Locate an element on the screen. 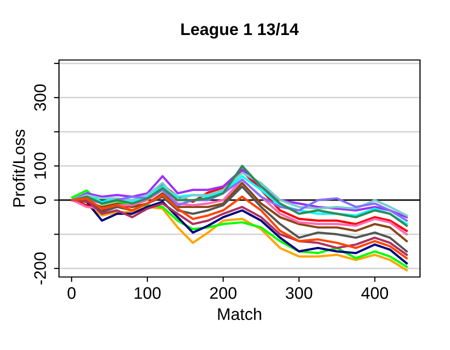 Image resolution: width=450 pixels, height=350 pixels. y-tick-label: 100 is located at coordinates (40, 165).